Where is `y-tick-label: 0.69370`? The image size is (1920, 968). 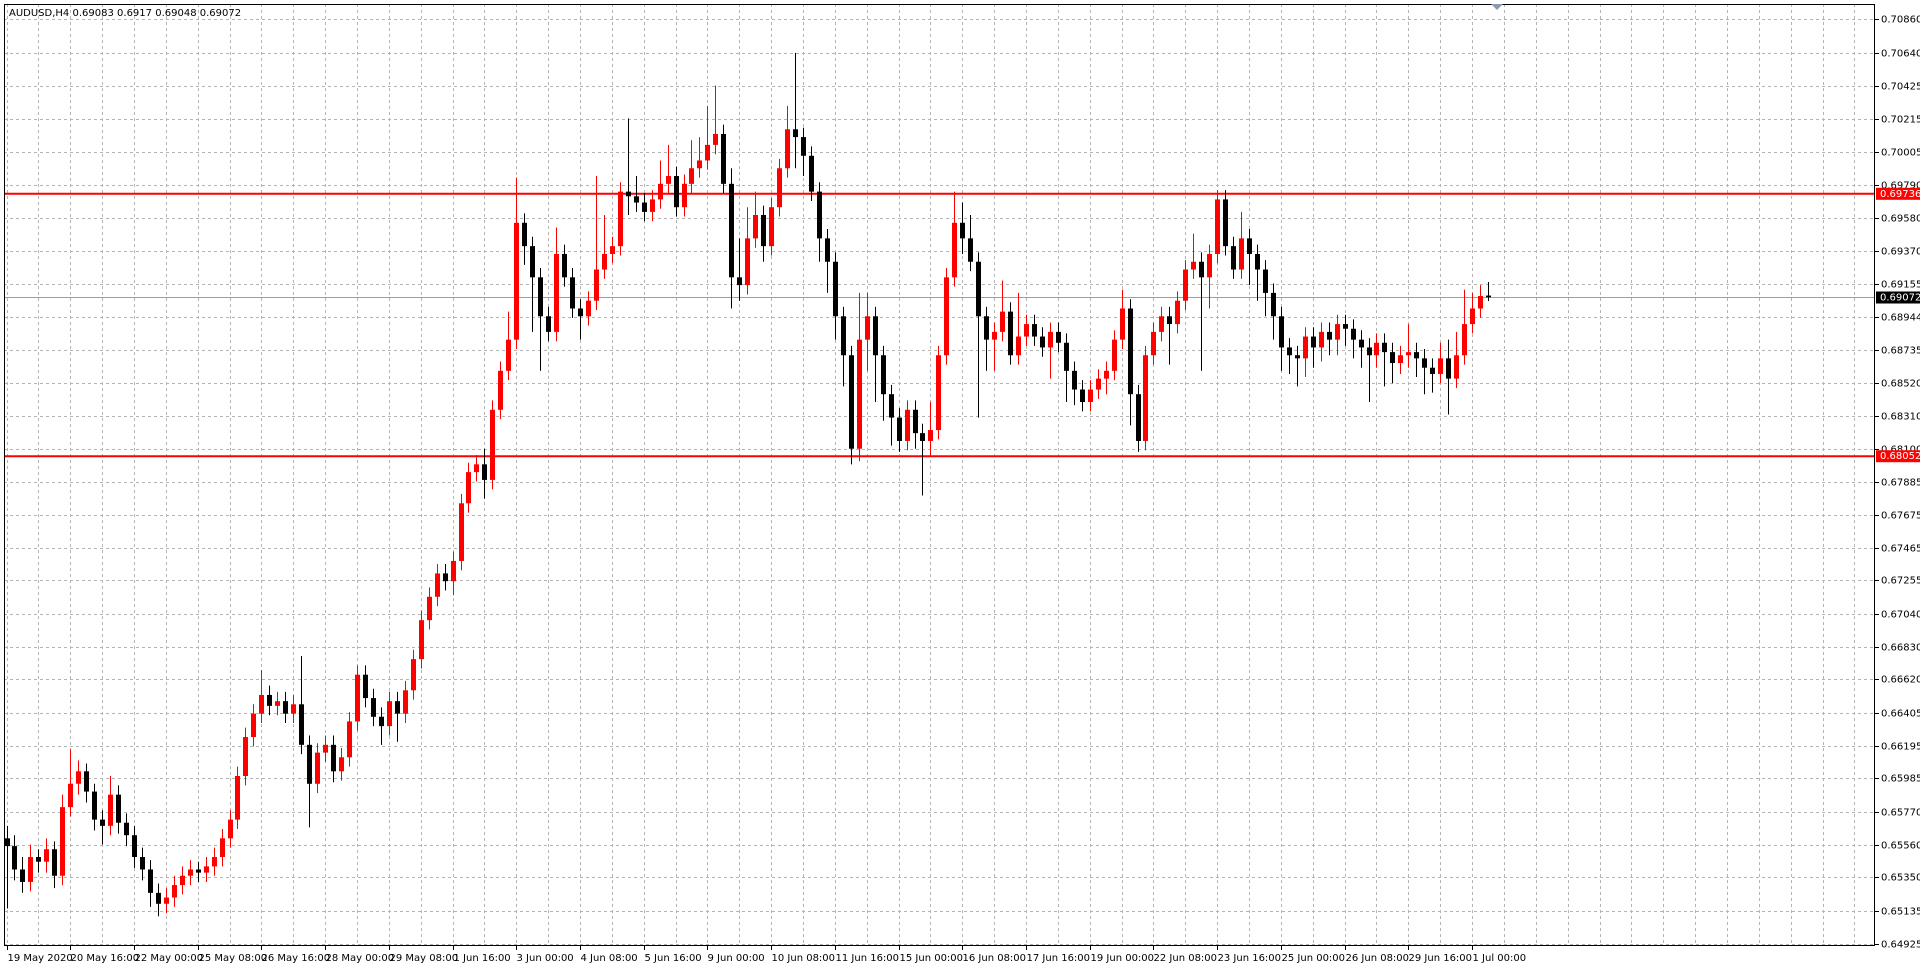
y-tick-label: 0.69370 is located at coordinates (1900, 252).